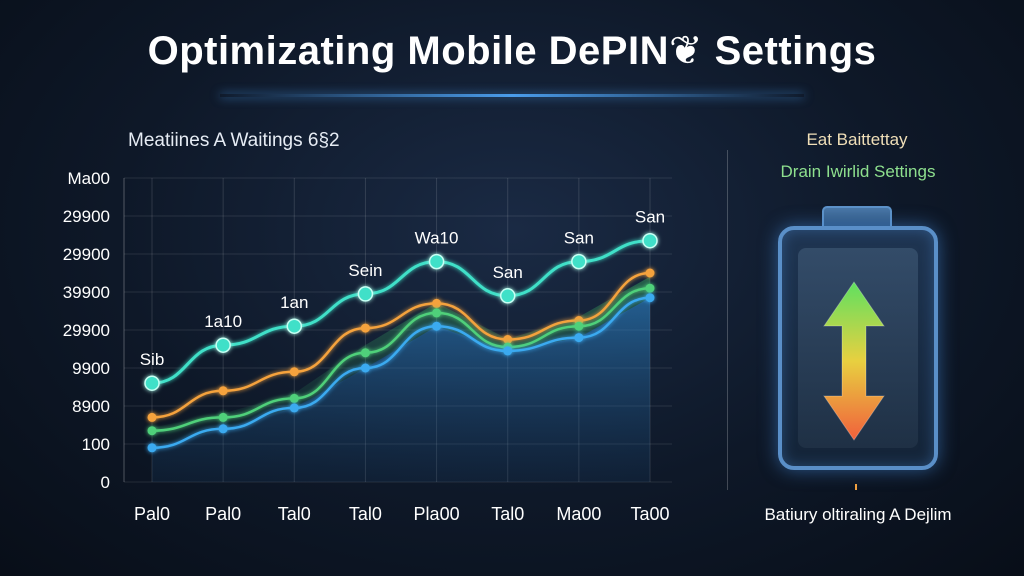  What do you see at coordinates (858, 171) in the screenshot?
I see `side-panel-subtitle: Drain Iwirlid Settings` at bounding box center [858, 171].